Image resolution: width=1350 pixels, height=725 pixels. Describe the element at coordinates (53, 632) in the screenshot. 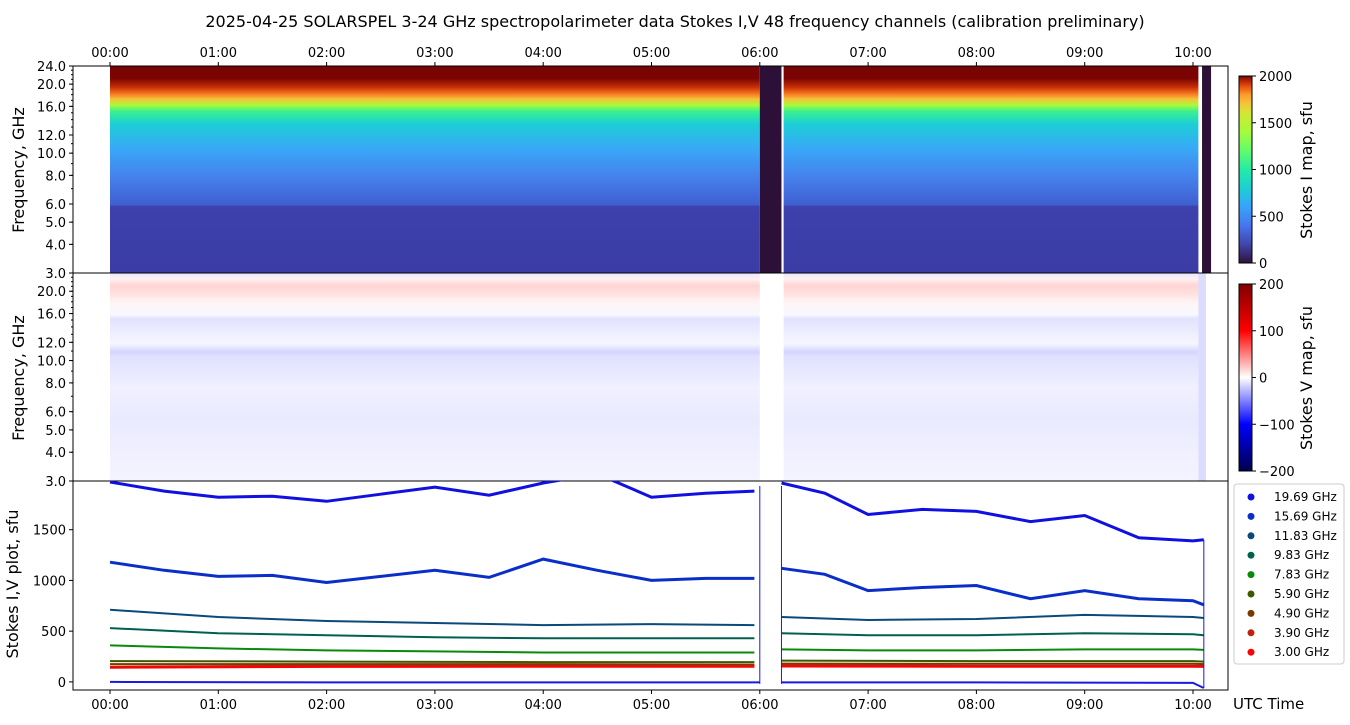

I see `plot-y-tick-1: 500` at that location.